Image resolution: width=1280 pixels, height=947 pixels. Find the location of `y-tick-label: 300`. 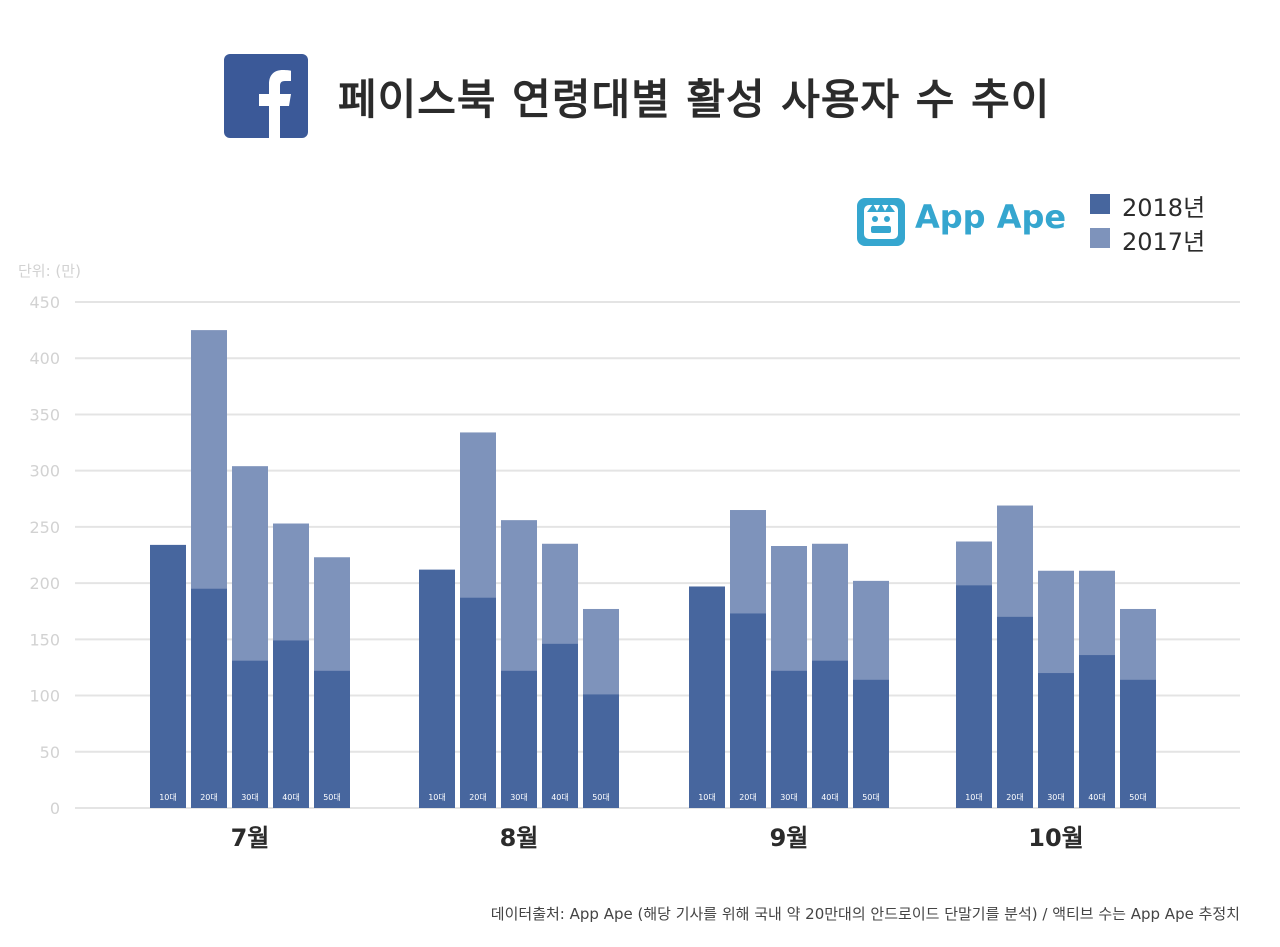

y-tick-label: 300 is located at coordinates (44, 471).